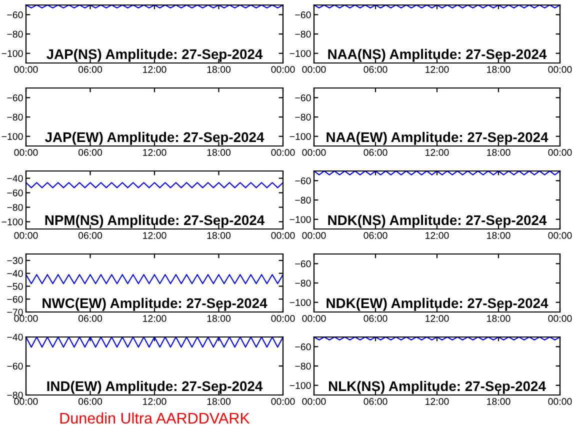 This screenshot has width=576, height=432. I want to click on y-tick-label: −50, so click(15, 286).